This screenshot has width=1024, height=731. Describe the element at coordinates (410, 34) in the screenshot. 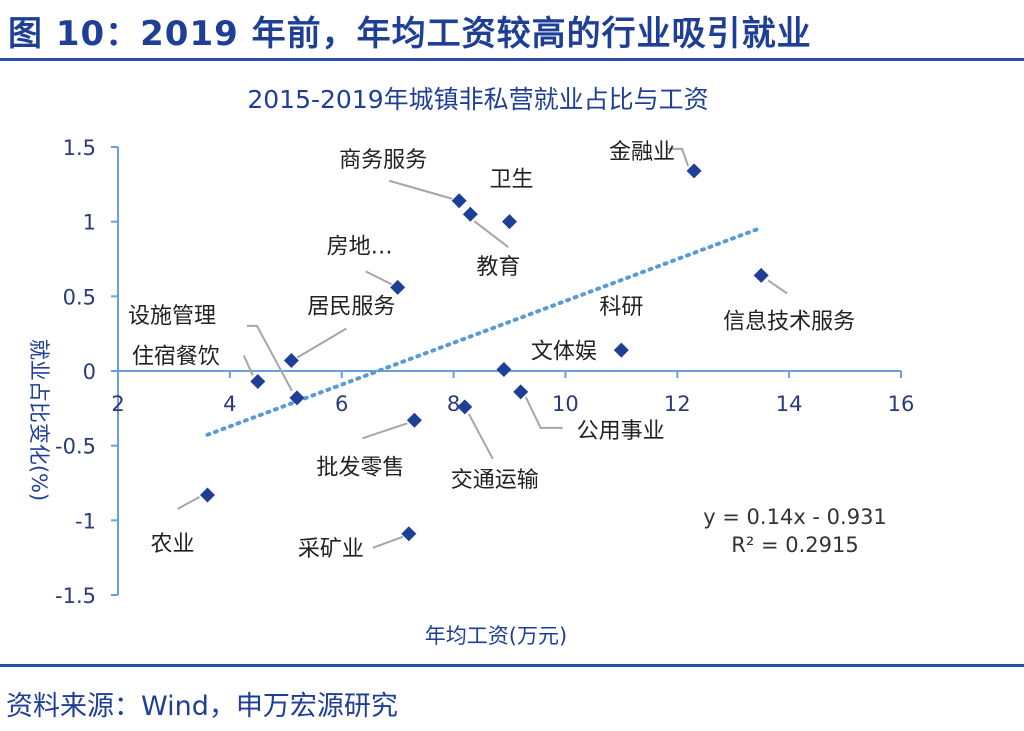

I see `figure-title: 图 10：2019 年前，年均工资较高的行业吸引就业` at that location.